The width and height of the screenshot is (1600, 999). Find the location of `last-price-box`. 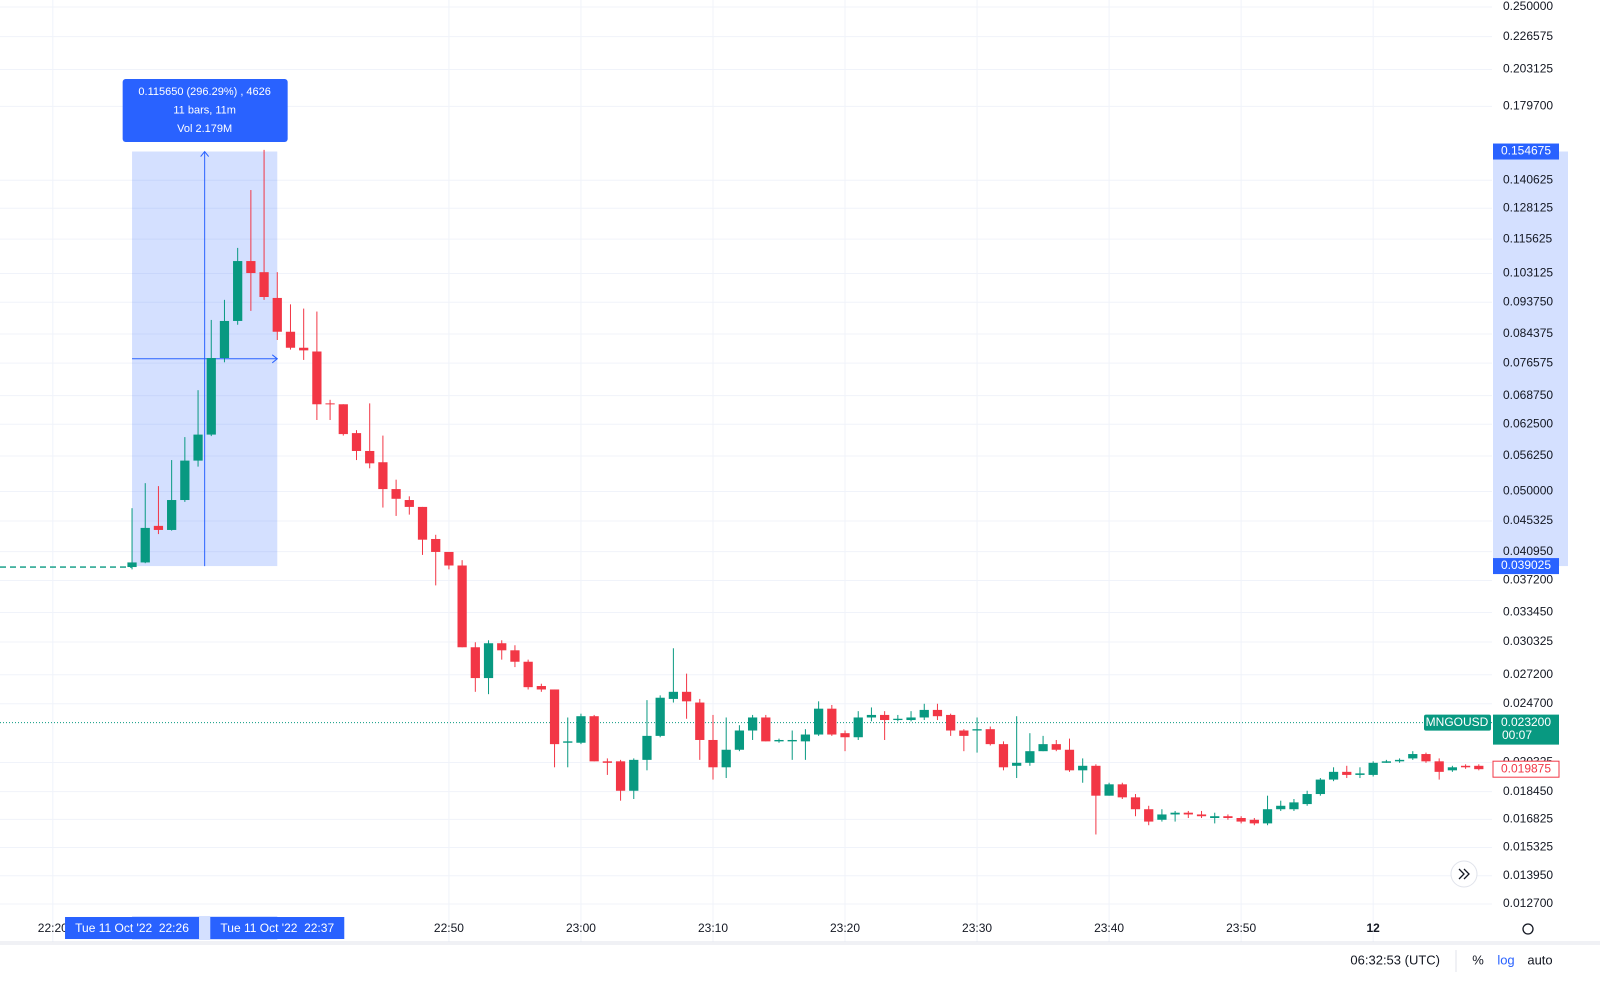

last-price-box is located at coordinates (1526, 769).